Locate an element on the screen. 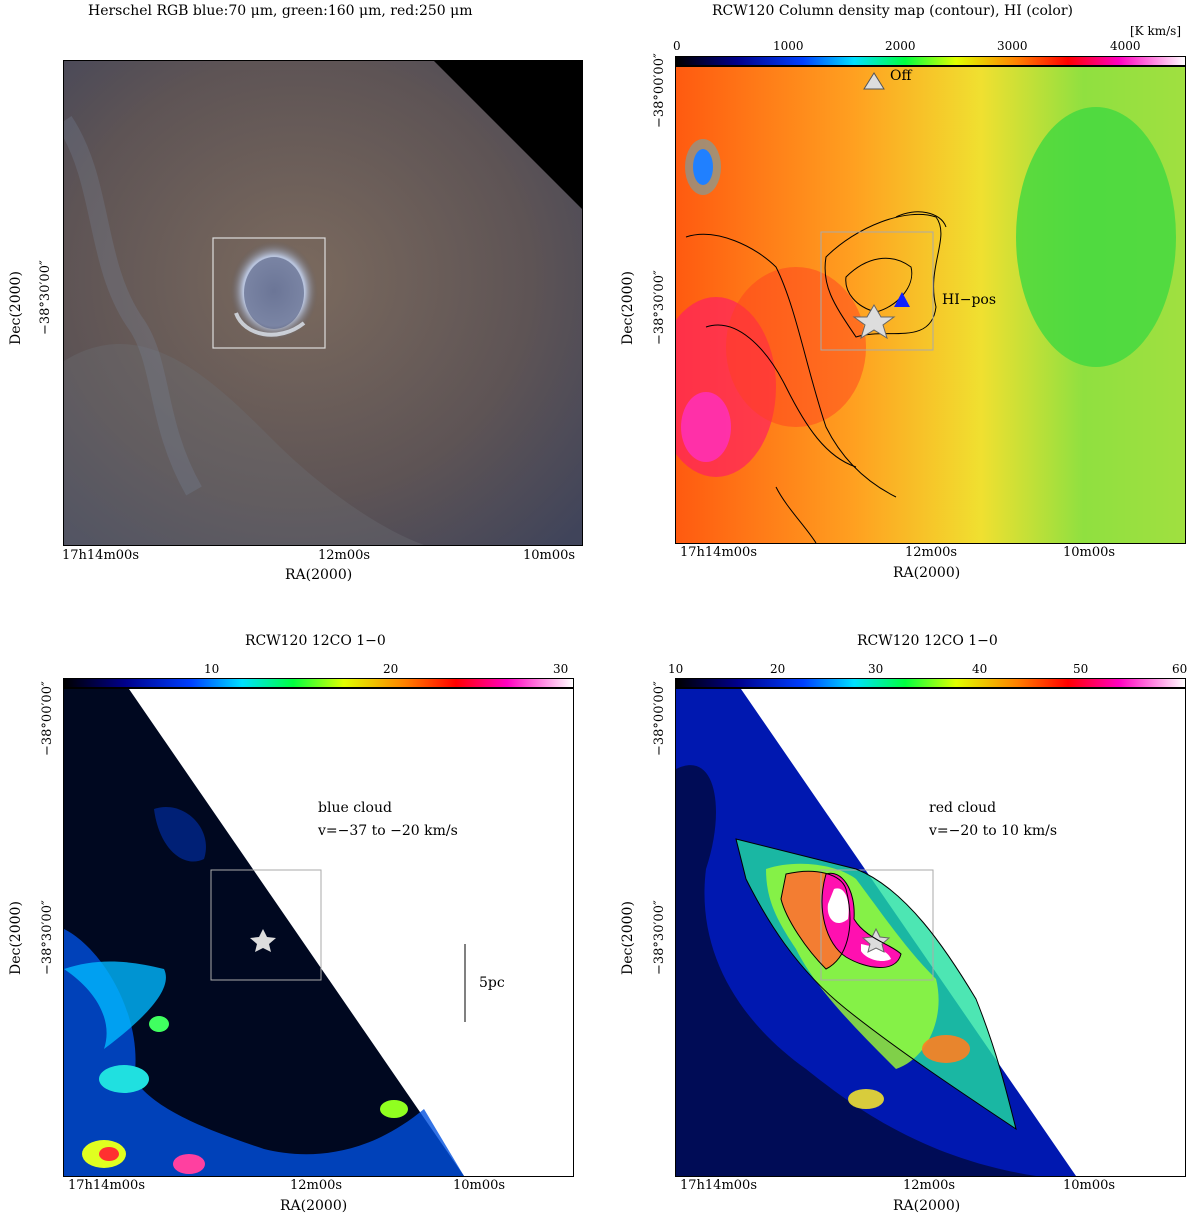 The height and width of the screenshot is (1220, 1200). hi-pos-label: HI−pos is located at coordinates (969, 300).